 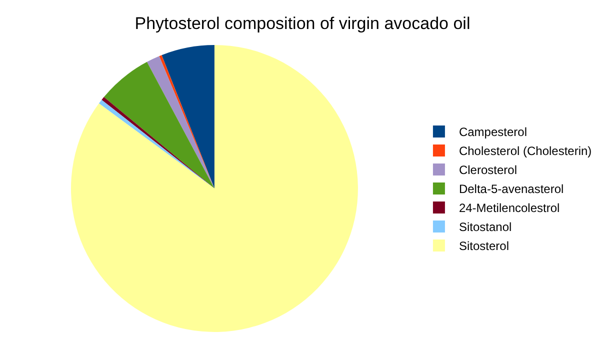 What do you see at coordinates (487, 170) in the screenshot?
I see `legend-label: Clerosterol` at bounding box center [487, 170].